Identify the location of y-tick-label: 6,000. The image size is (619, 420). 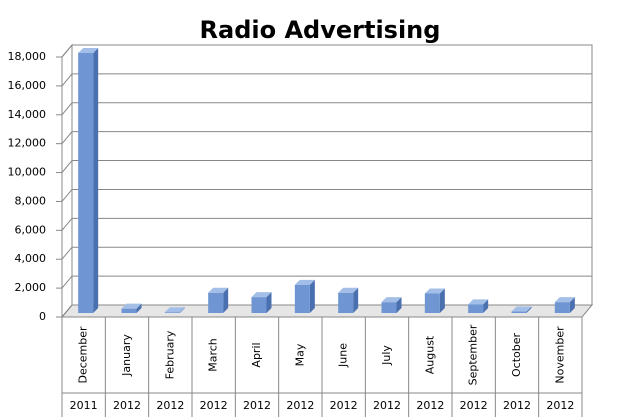
(31, 229).